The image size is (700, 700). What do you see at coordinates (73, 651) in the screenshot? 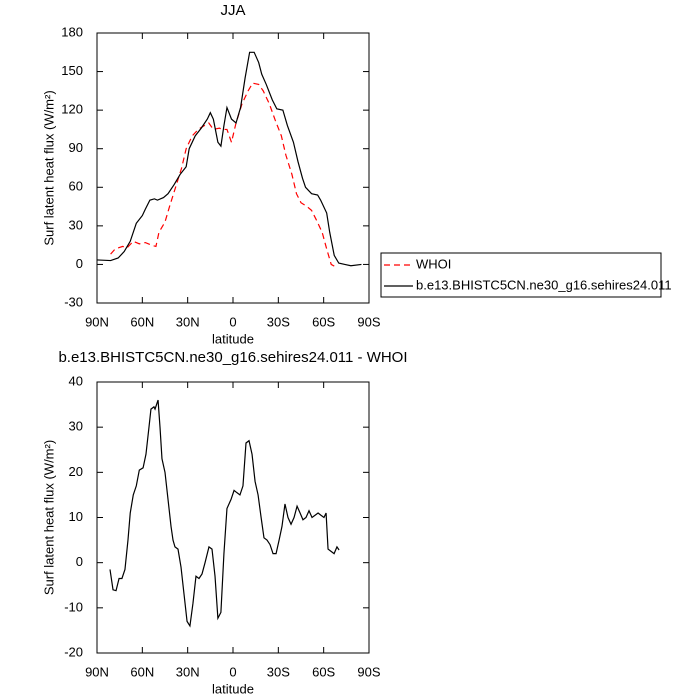
I see `y-tick-label: -20` at bounding box center [73, 651].